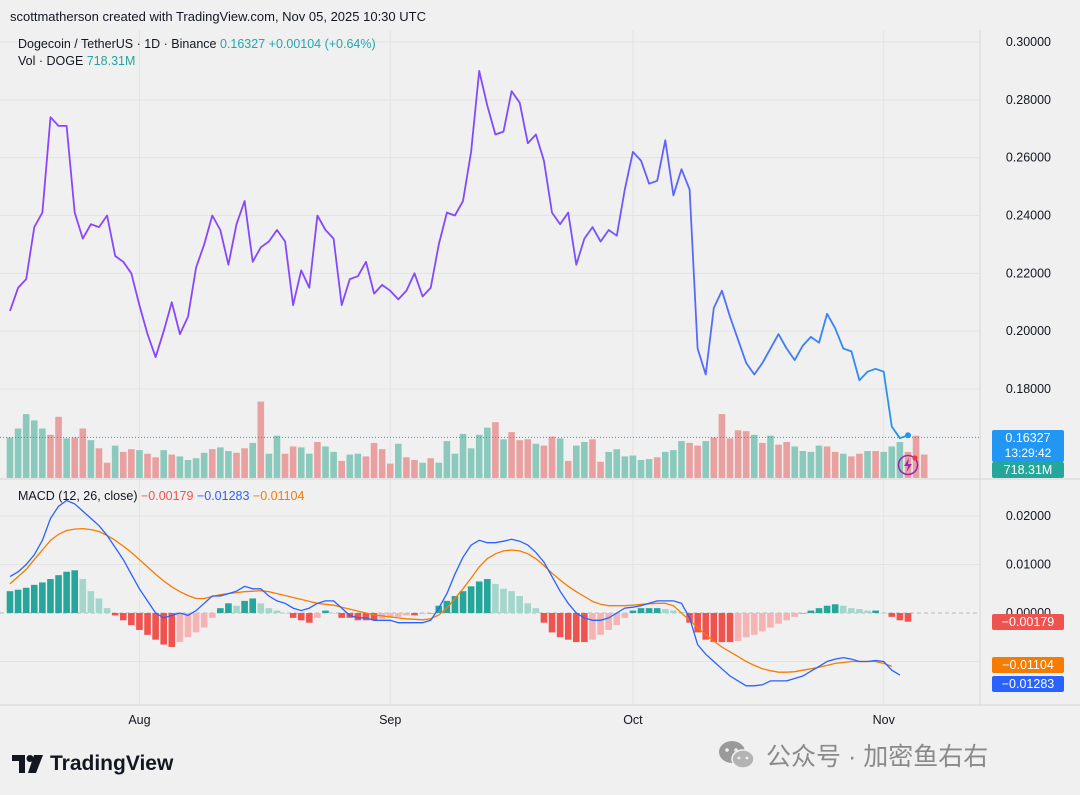 Image resolution: width=1080 pixels, height=795 pixels. Describe the element at coordinates (111, 61) in the screenshot. I see `volume-legend-value: 718.31M` at that location.